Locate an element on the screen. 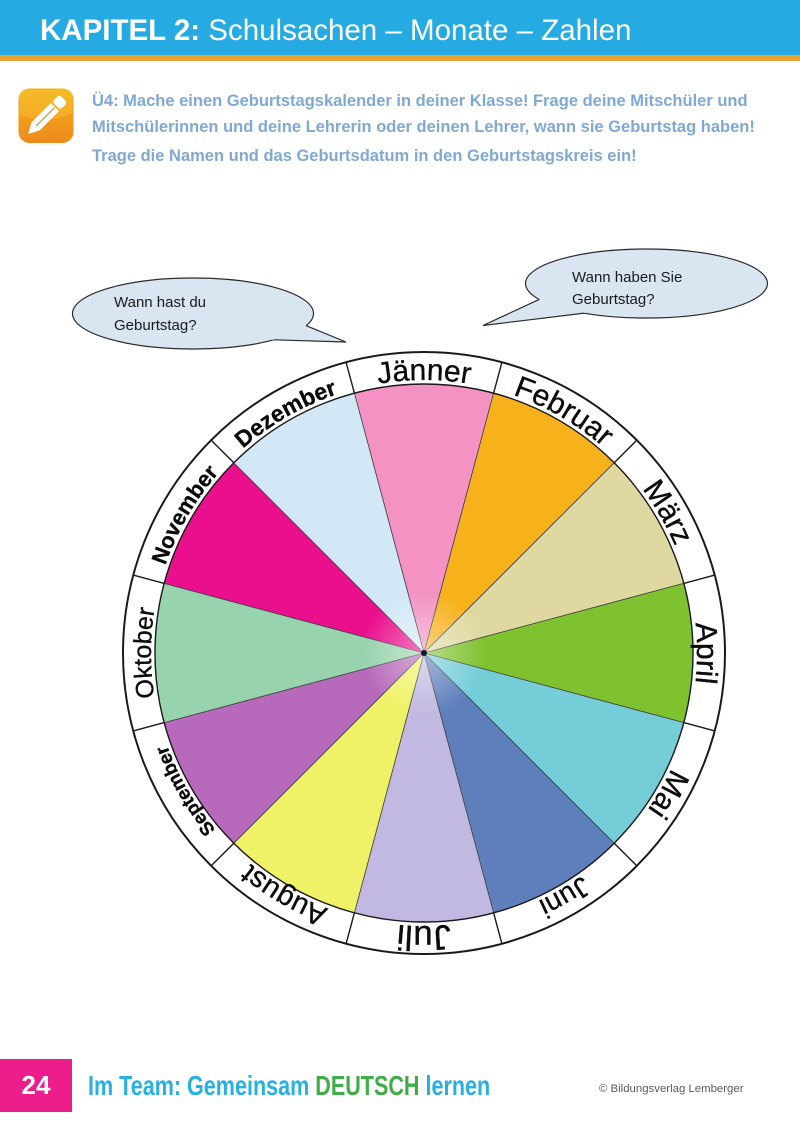 Image resolution: width=800 pixels, height=1131 pixels. svg-text: Jänner is located at coordinates (424, 372).